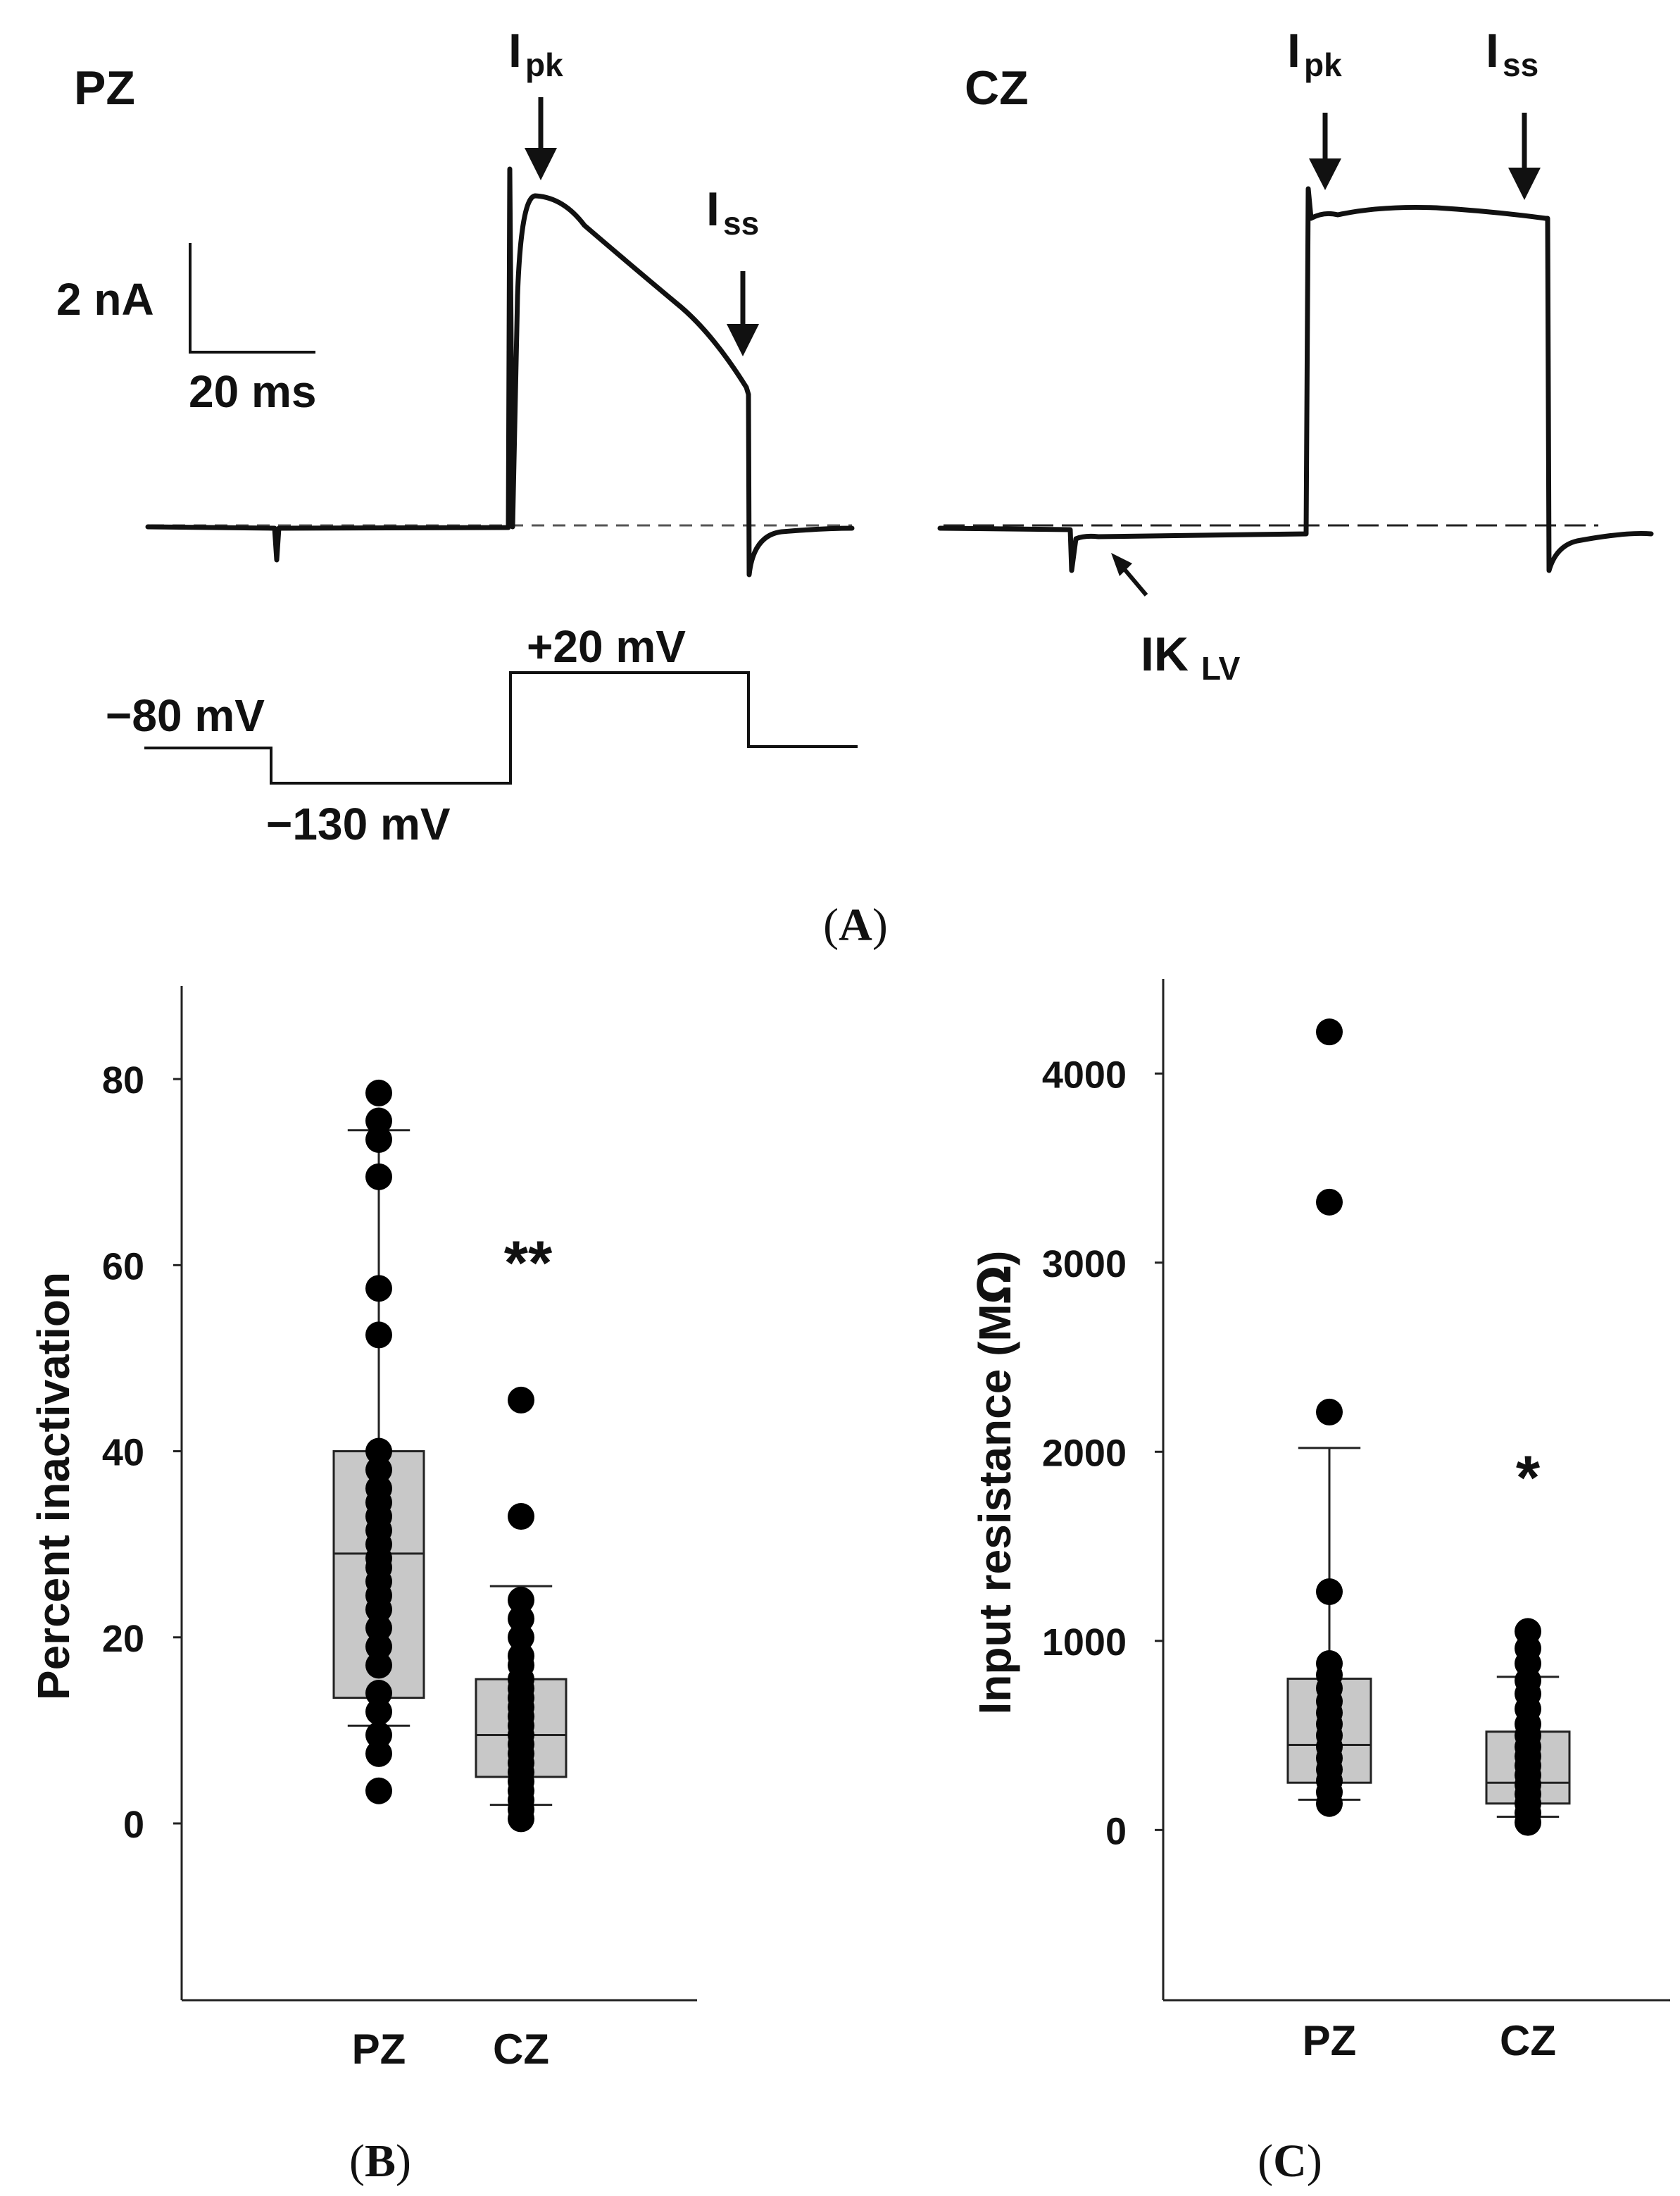 This screenshot has height=2196, width=1680. Describe the element at coordinates (1116, 1831) in the screenshot. I see `c-y-tick-label: 0` at that location.